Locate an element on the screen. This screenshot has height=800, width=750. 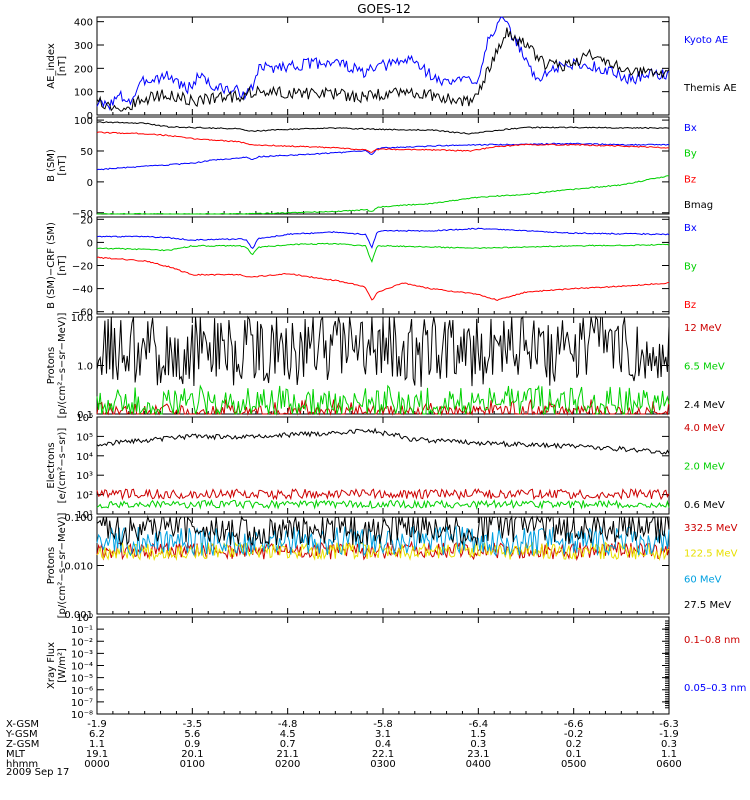
y-tick-label: 10⁻⁵ is located at coordinates (82, 679).